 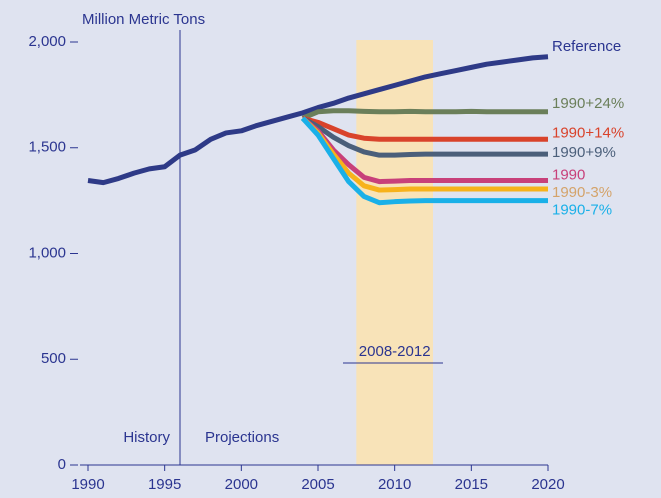 I want to click on y-tick-label: 2,000, so click(x=47, y=41).